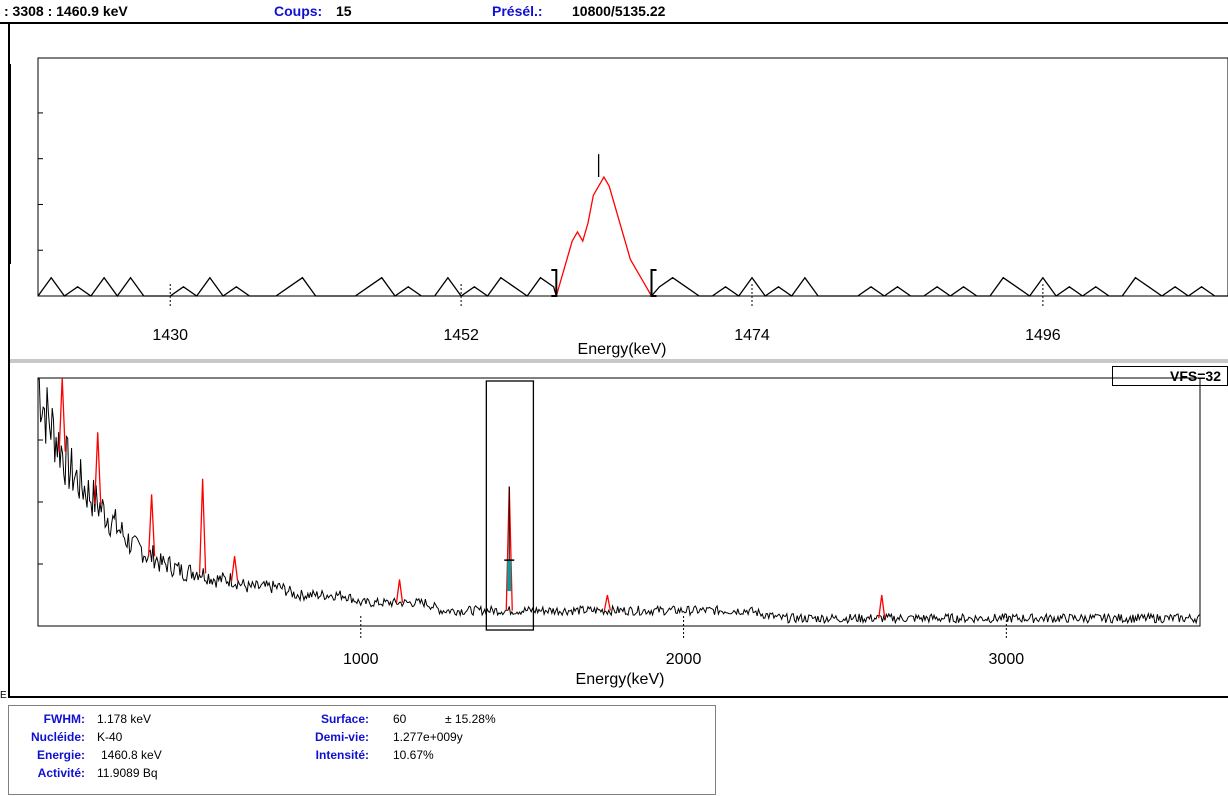 The image size is (1228, 796). I want to click on energy-label: Energie:, so click(60, 755).